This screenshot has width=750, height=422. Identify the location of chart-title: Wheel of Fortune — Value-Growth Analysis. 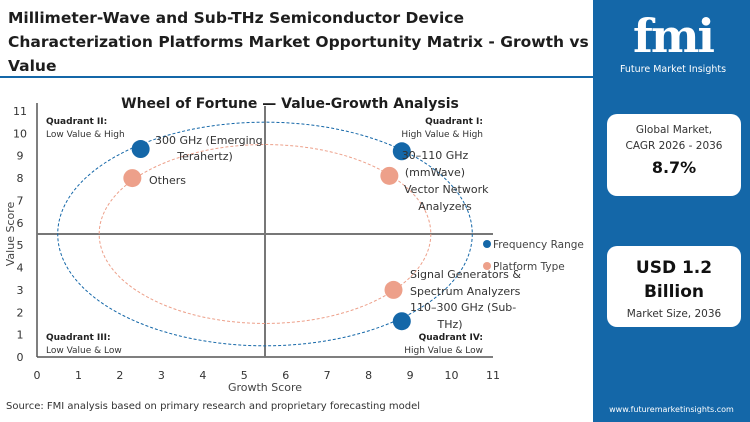
(290, 104).